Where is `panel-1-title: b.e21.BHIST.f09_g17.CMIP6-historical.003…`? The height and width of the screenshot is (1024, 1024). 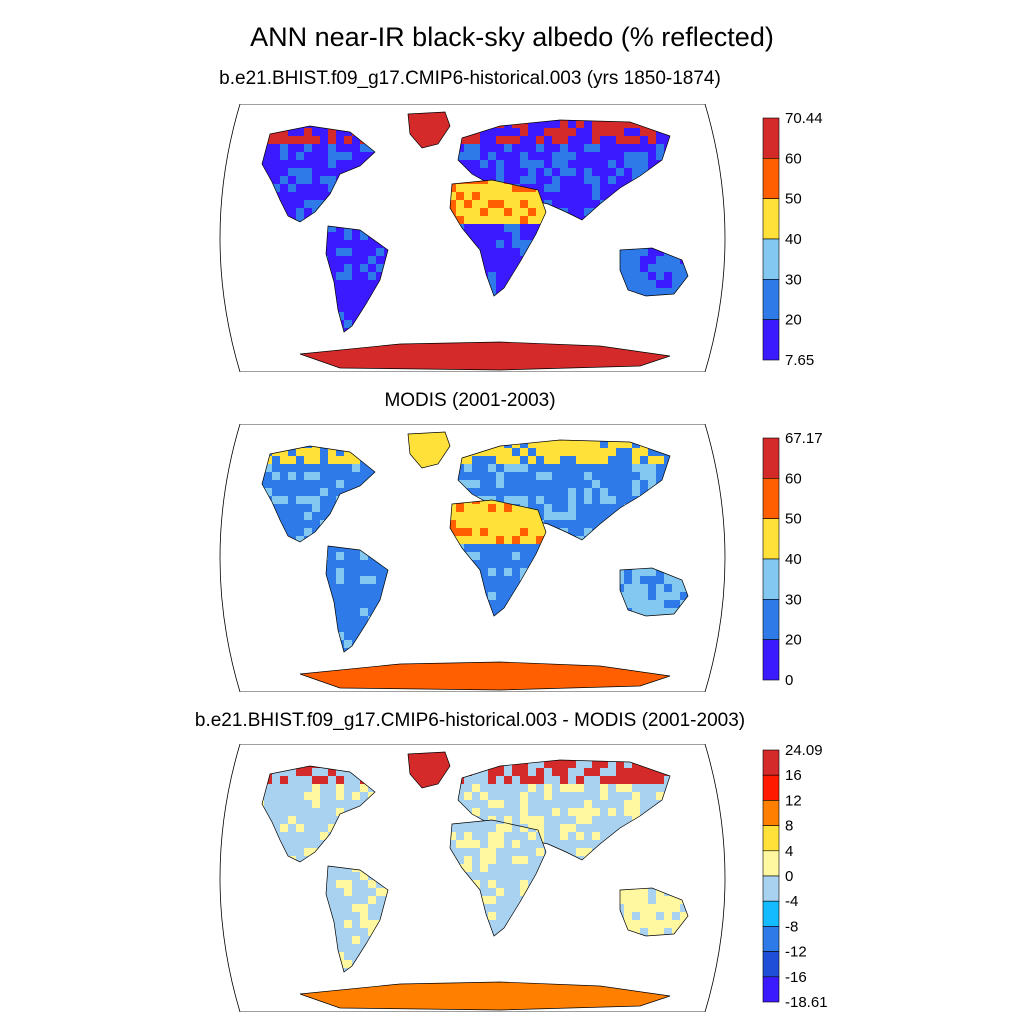 panel-1-title: b.e21.BHIST.f09_g17.CMIP6-historical.003… is located at coordinates (470, 79).